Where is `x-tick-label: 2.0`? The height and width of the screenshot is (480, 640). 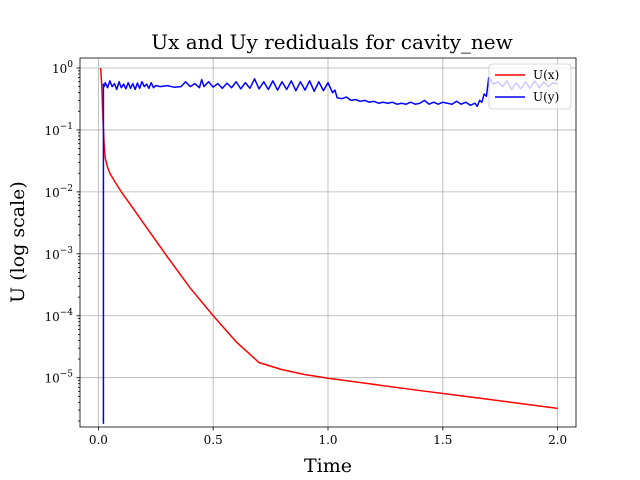
x-tick-label: 2.0 is located at coordinates (557, 440).